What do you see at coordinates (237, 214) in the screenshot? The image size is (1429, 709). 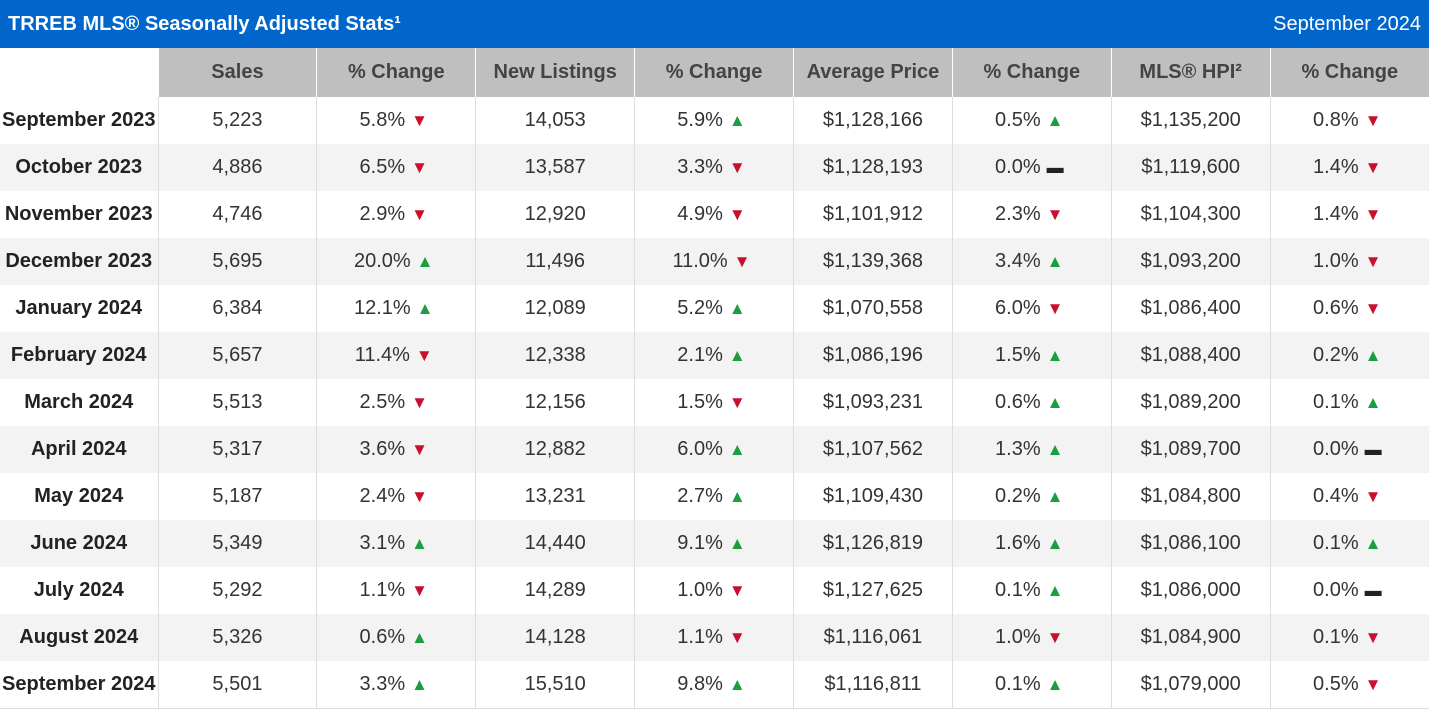 I see `cell: 4,746` at bounding box center [237, 214].